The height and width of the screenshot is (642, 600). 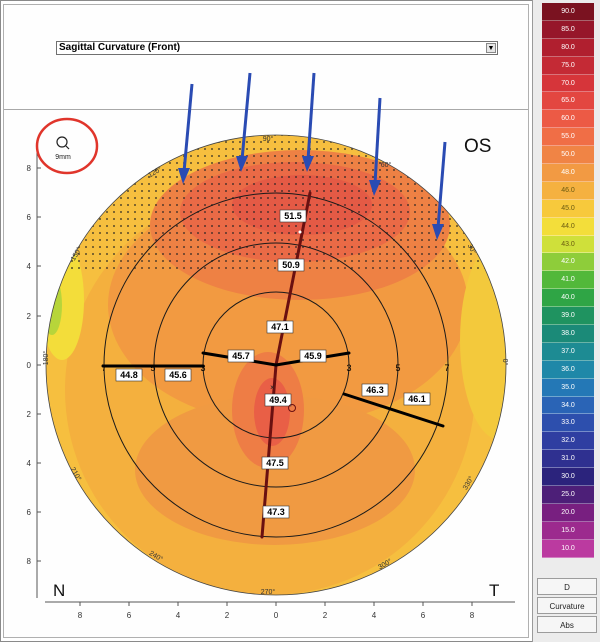 I want to click on dropdown-arrow-icon: ▼, so click(x=491, y=48).